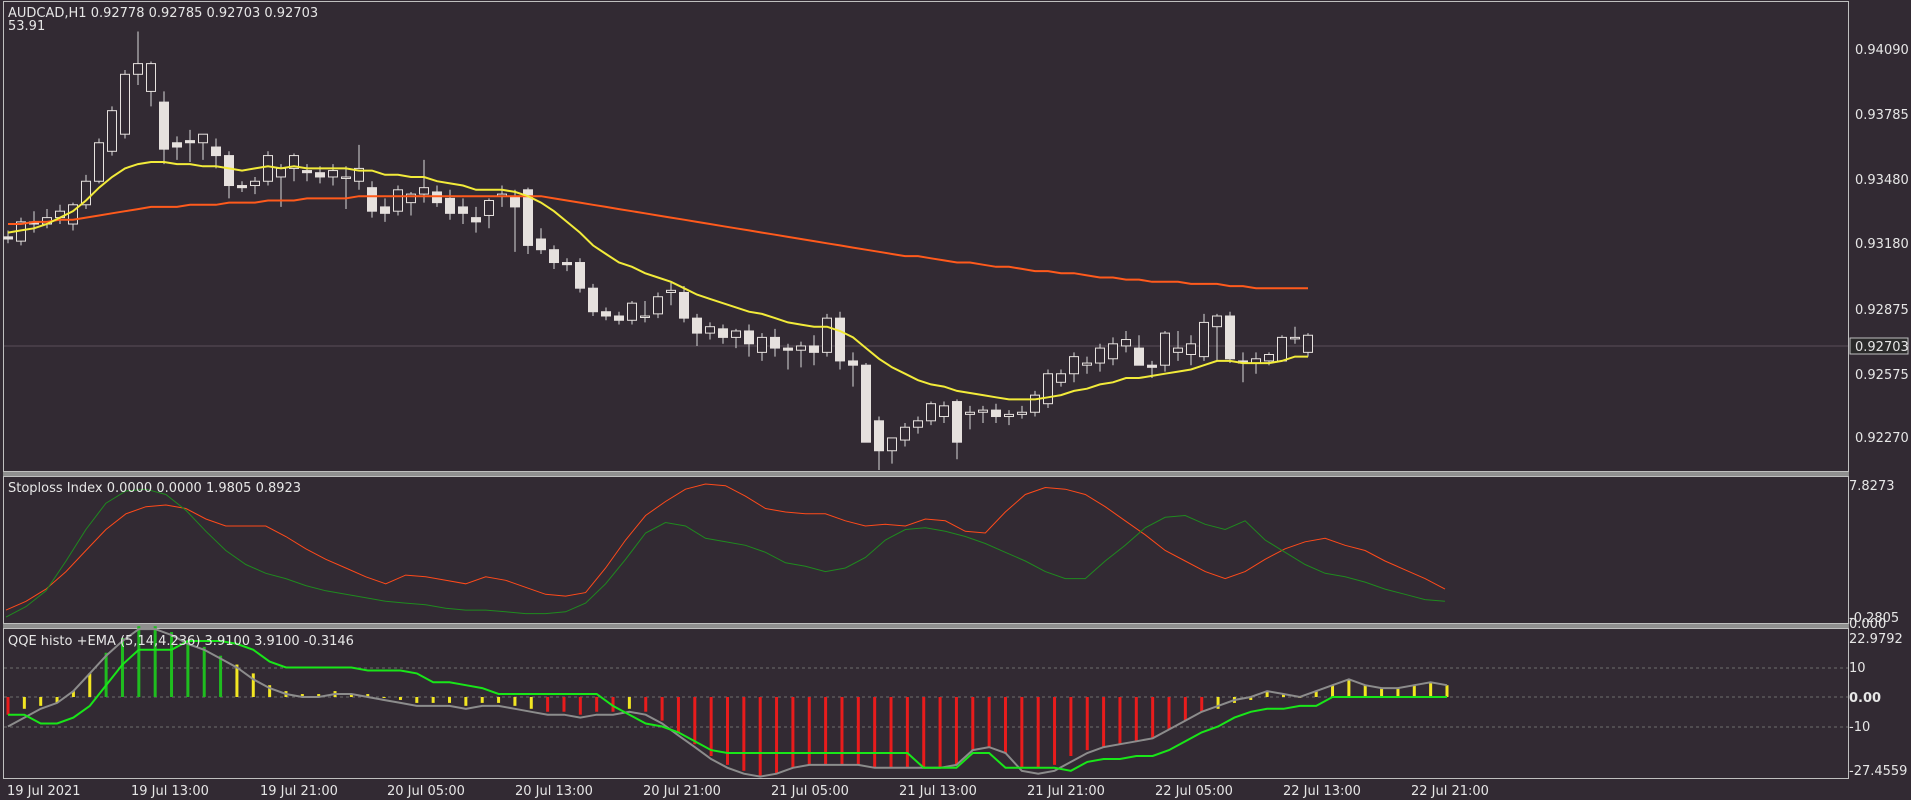 The image size is (1911, 800). Describe the element at coordinates (658, 242) in the screenshot. I see `ma-slow-line` at that location.